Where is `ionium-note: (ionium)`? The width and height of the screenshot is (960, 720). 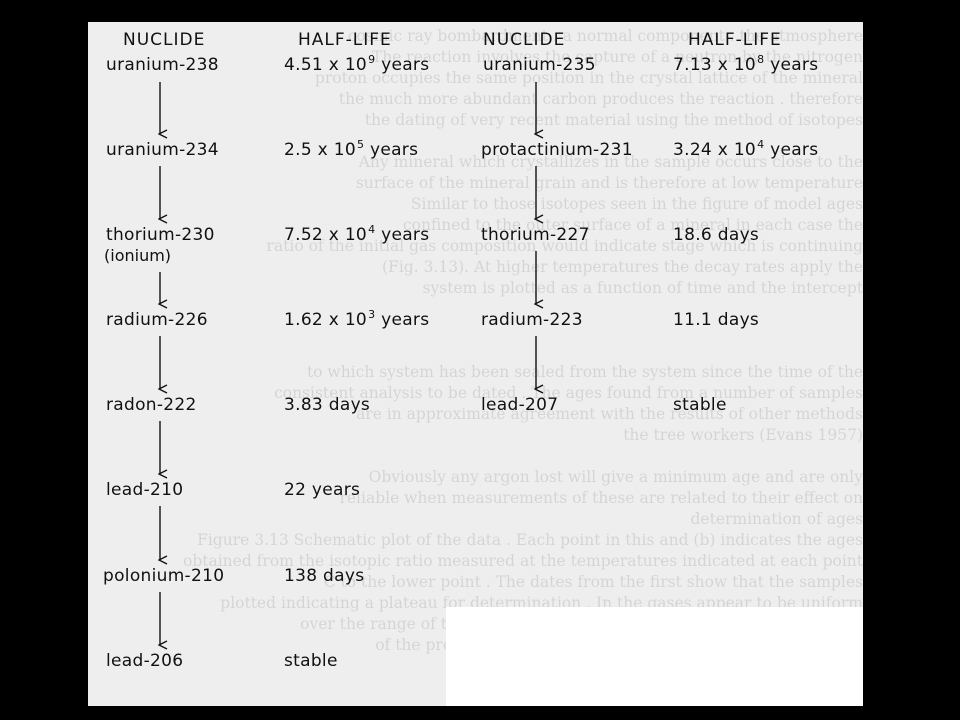 ionium-note: (ionium) is located at coordinates (138, 255).